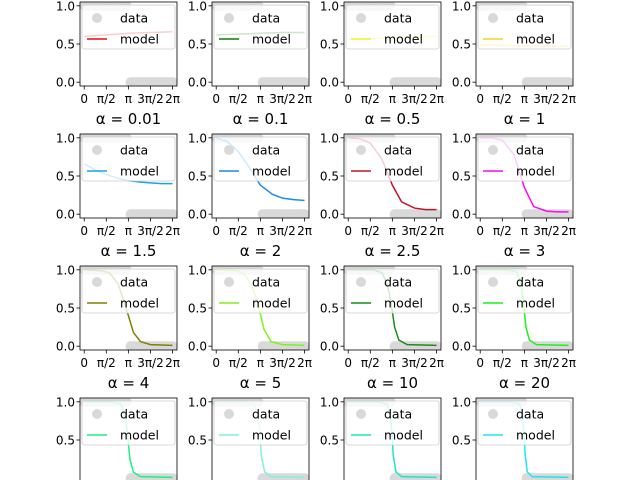 The width and height of the screenshot is (640, 480). What do you see at coordinates (118, 327) in the screenshot?
I see `panel: 0.0 0.5 1.0 0 π/2 π 3π/2 2π data model α = 4` at bounding box center [118, 327].